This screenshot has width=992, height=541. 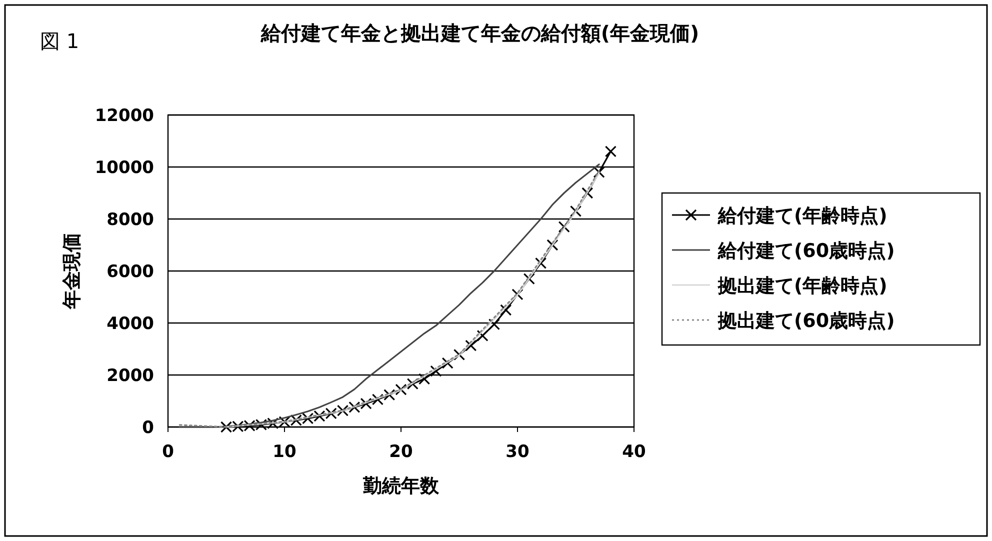 I want to click on y-tick-label: 6000, so click(x=130, y=272).